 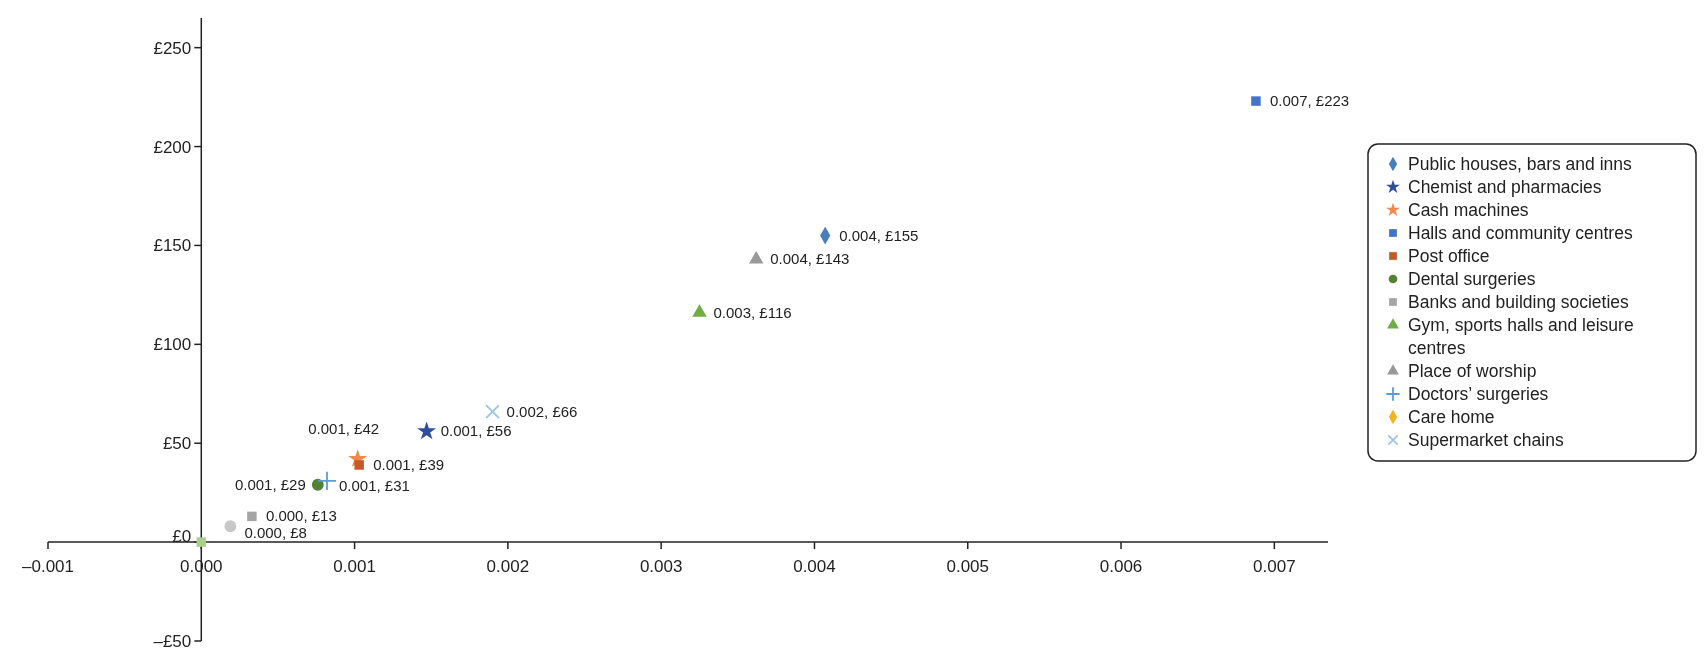 What do you see at coordinates (270, 484) in the screenshot?
I see `data-label: 0.001, £29` at bounding box center [270, 484].